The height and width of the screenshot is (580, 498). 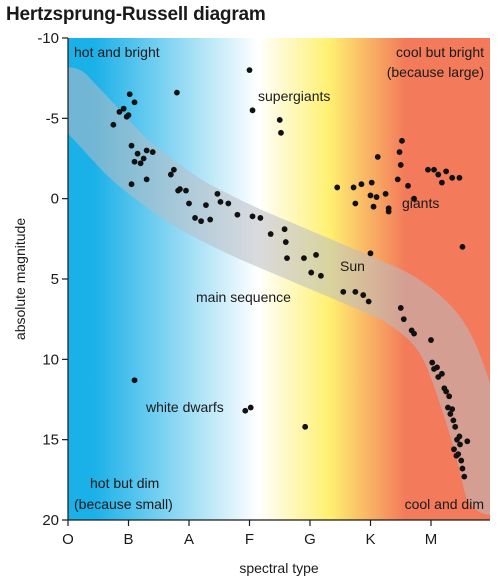 I want to click on y-tick-label: 10, so click(x=50, y=359).